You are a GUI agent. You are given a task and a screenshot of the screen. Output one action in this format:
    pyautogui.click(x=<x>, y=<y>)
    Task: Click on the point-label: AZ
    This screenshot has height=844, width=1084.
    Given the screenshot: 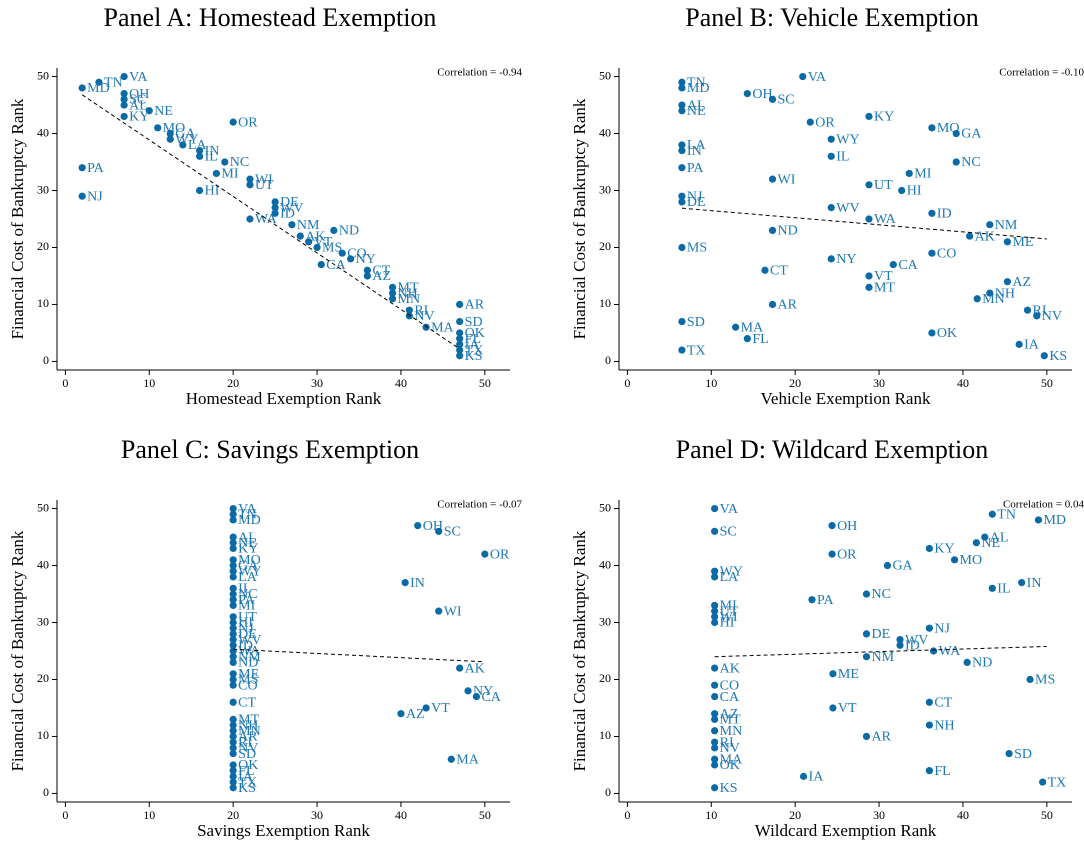 What is the action you would take?
    pyautogui.click(x=381, y=276)
    